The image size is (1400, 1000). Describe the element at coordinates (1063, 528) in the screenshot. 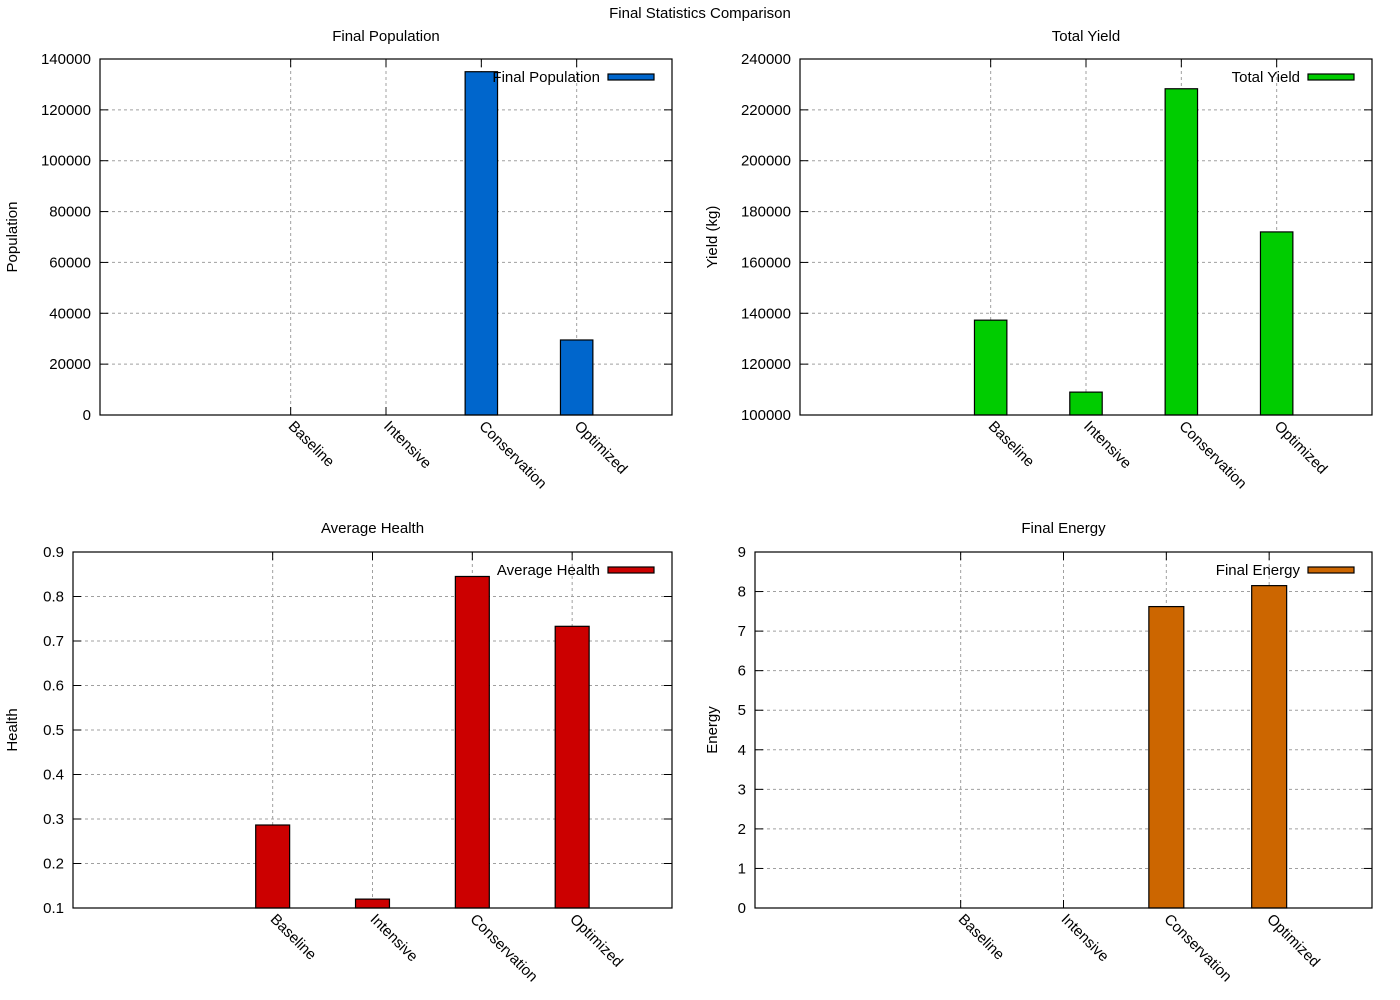

I see `chart-title: Final Energy` at that location.